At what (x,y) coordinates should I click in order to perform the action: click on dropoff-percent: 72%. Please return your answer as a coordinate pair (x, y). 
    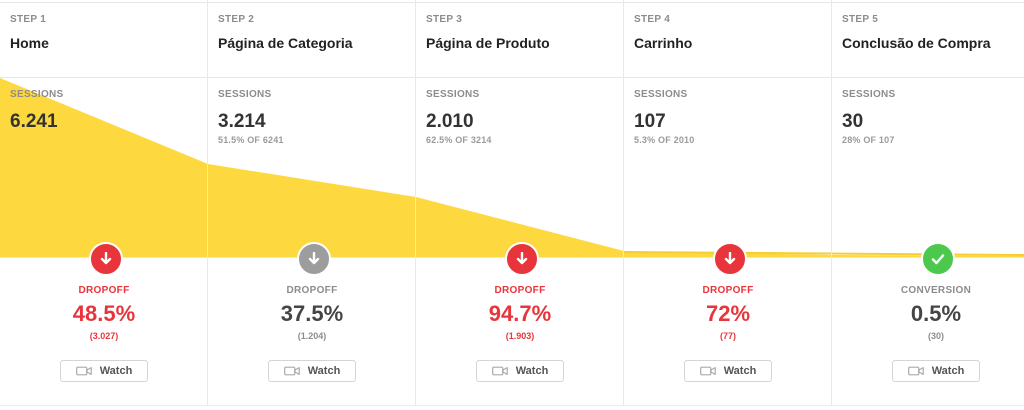
    Looking at the image, I should click on (728, 313).